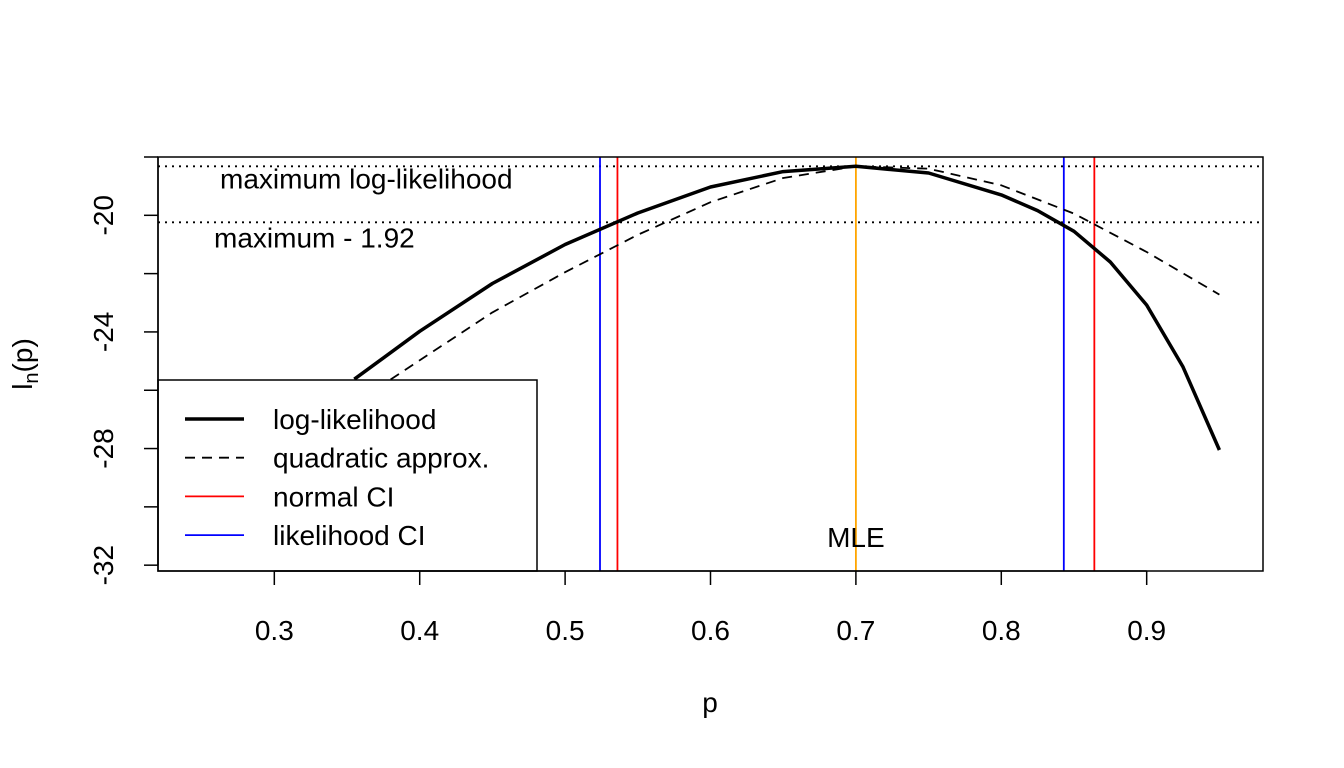 The image size is (1344, 768). Describe the element at coordinates (103, 448) in the screenshot. I see `y-tick-label-1: -28` at that location.